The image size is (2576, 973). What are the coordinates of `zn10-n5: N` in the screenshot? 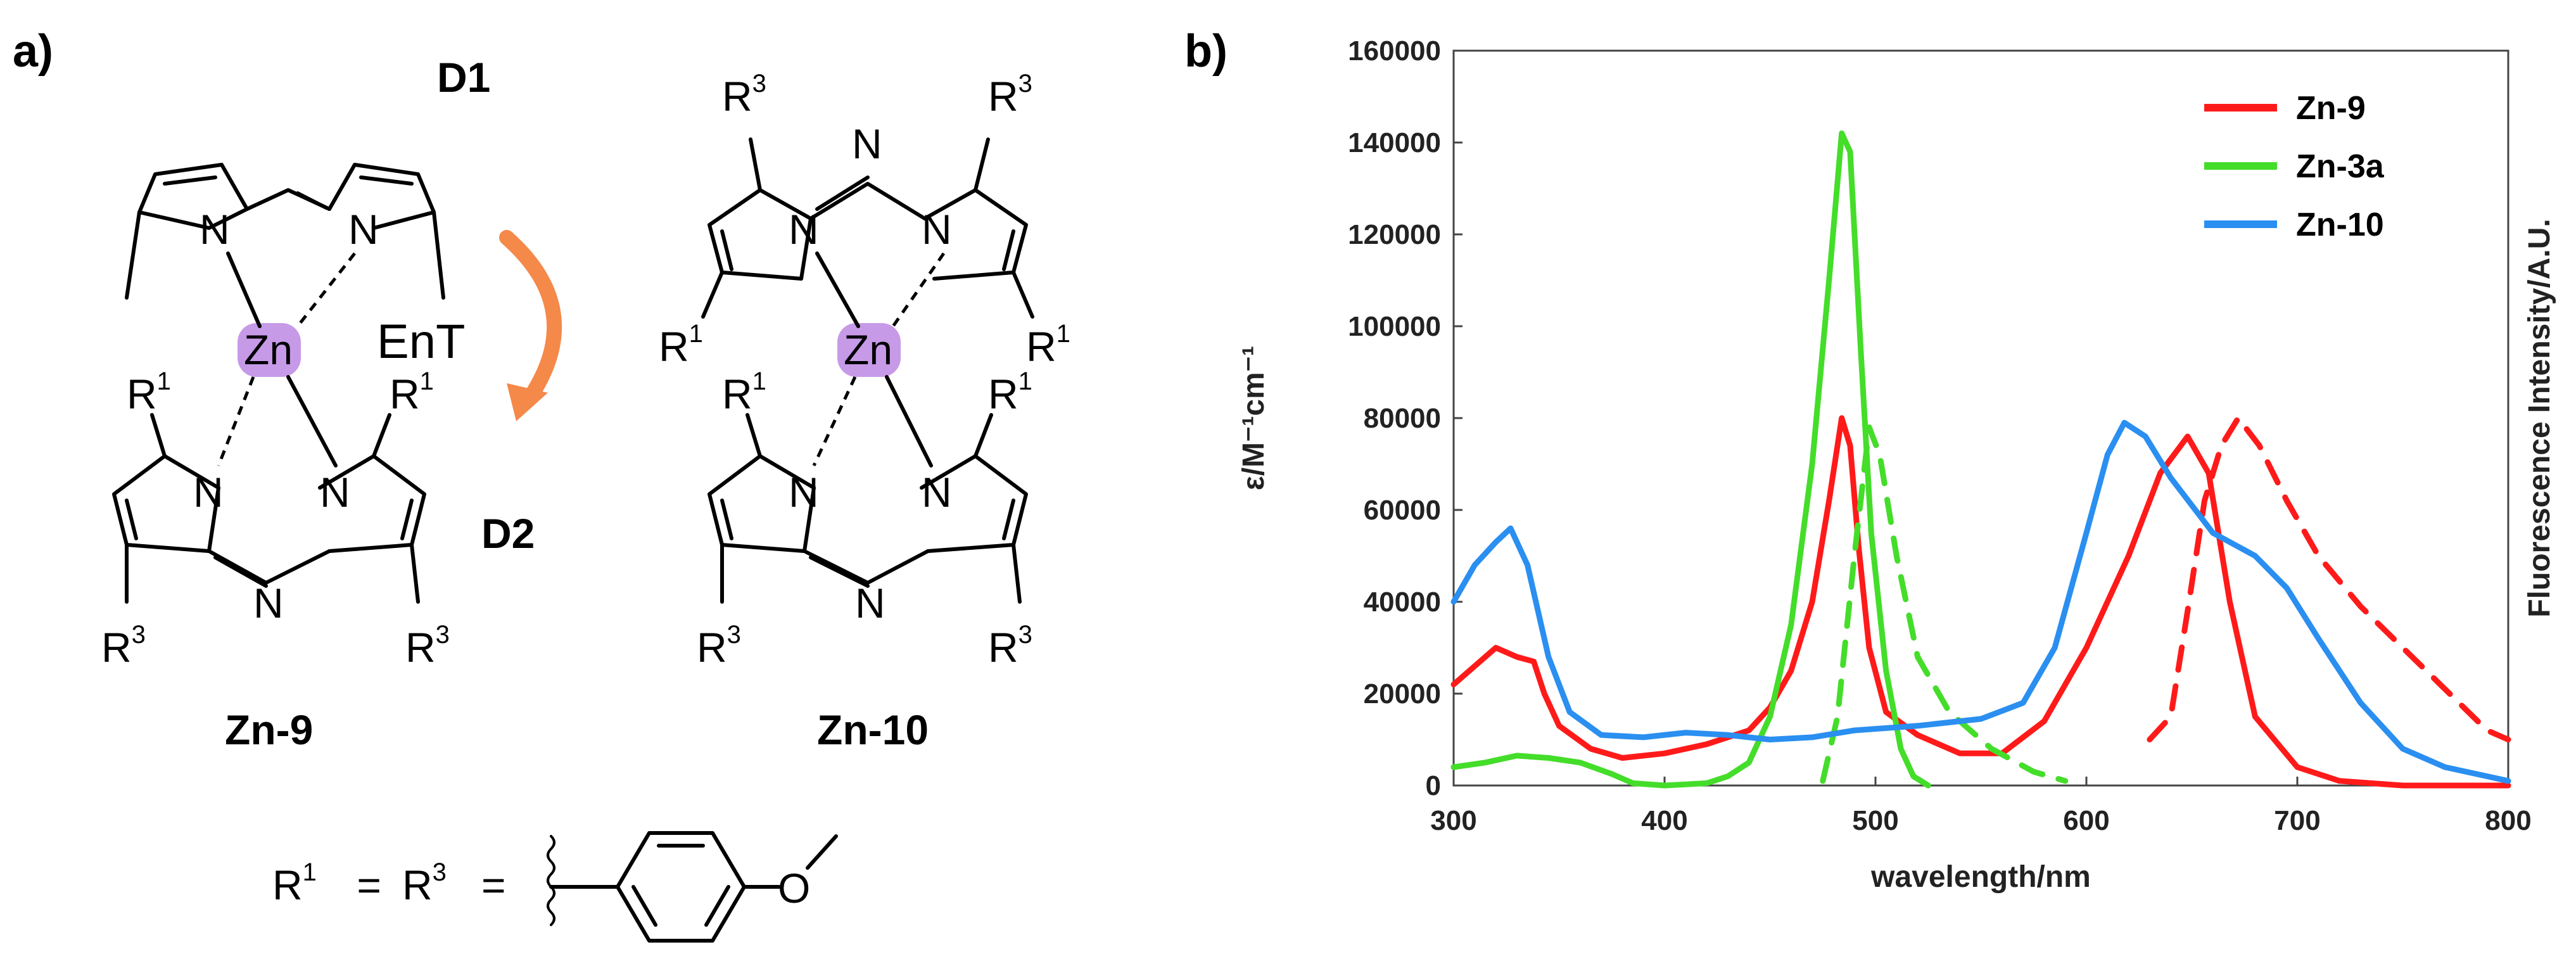 It's located at (870, 603).